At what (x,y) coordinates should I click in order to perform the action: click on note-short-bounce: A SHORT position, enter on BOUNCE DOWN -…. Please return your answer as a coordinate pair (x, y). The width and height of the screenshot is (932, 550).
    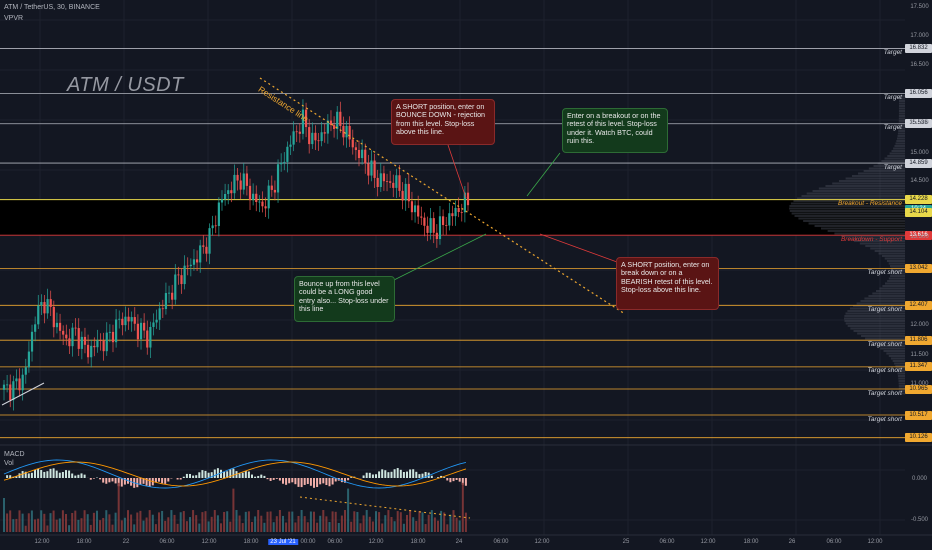
    Looking at the image, I should click on (443, 122).